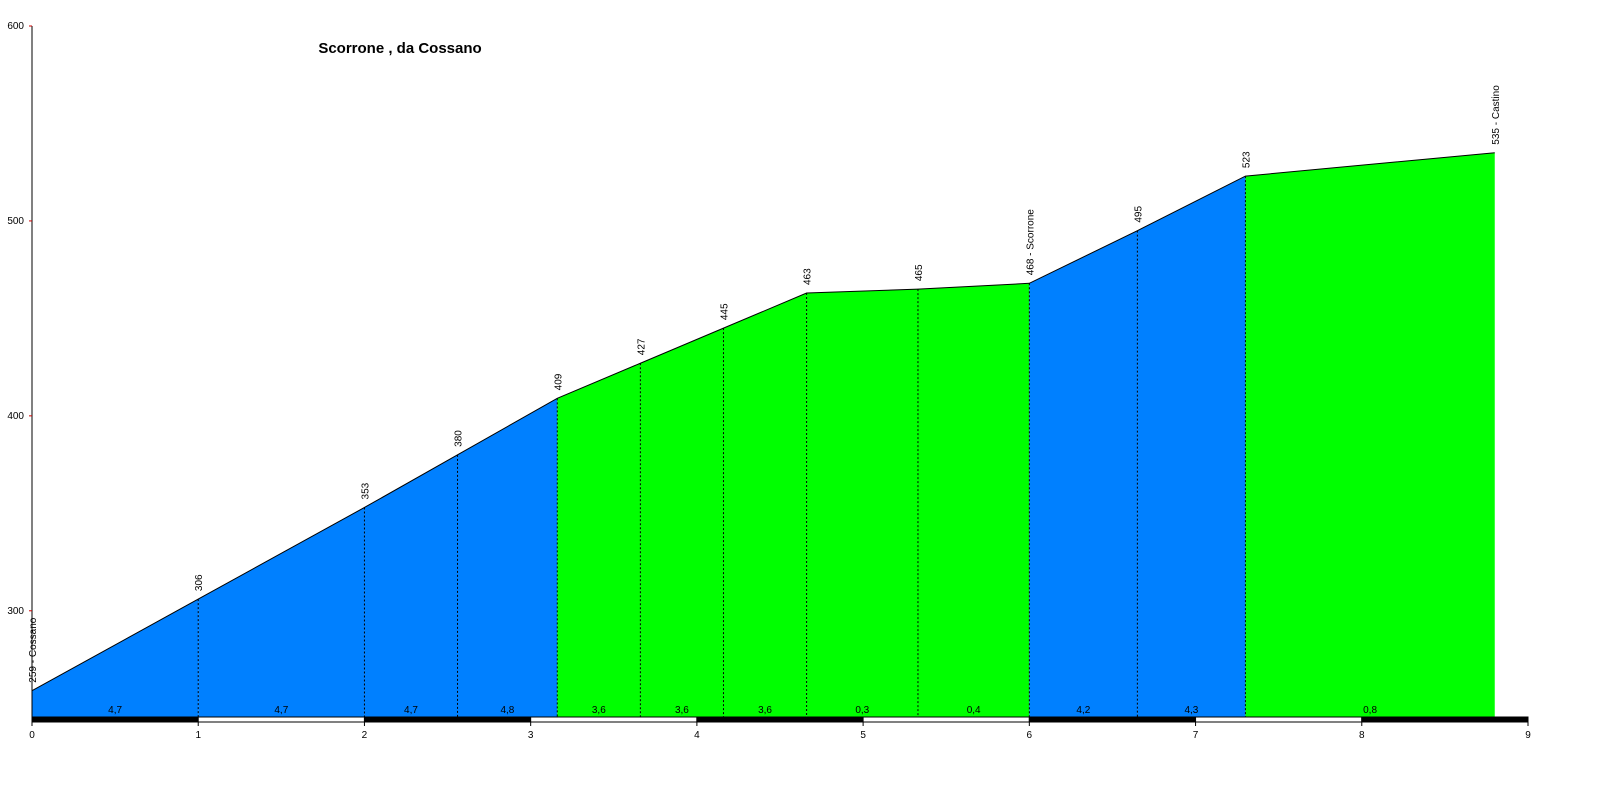 The height and width of the screenshot is (800, 1600). What do you see at coordinates (1528, 735) in the screenshot?
I see `x-tick-label: 9` at bounding box center [1528, 735].